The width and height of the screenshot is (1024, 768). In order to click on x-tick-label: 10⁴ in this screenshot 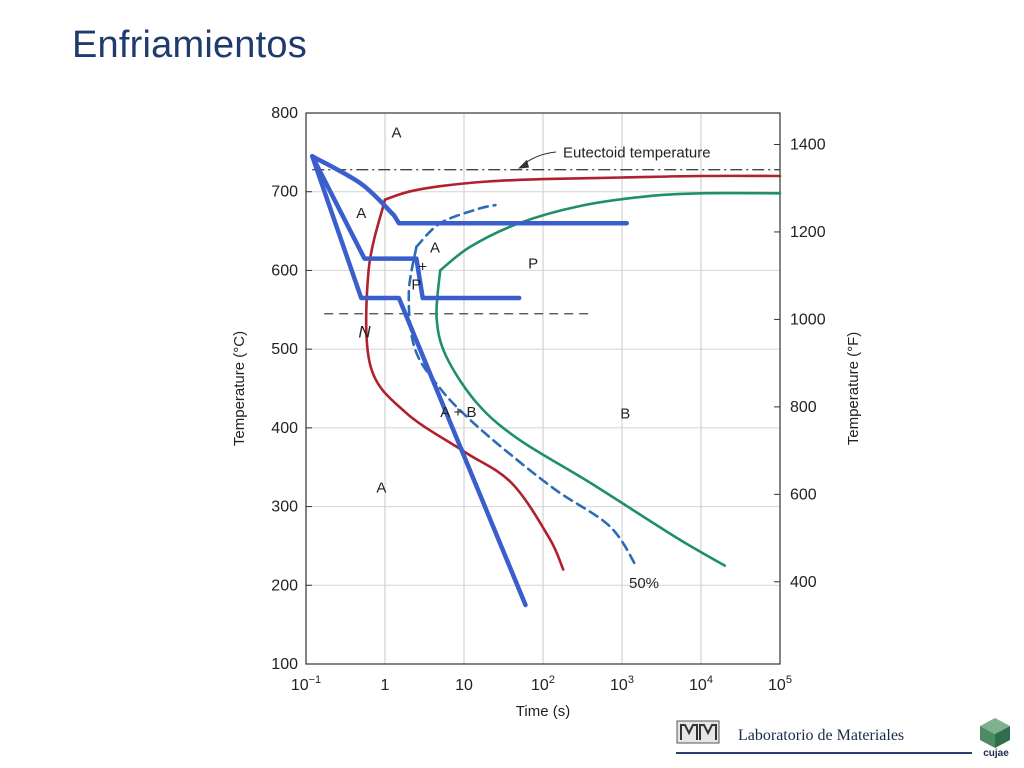, I will do `click(701, 684)`.